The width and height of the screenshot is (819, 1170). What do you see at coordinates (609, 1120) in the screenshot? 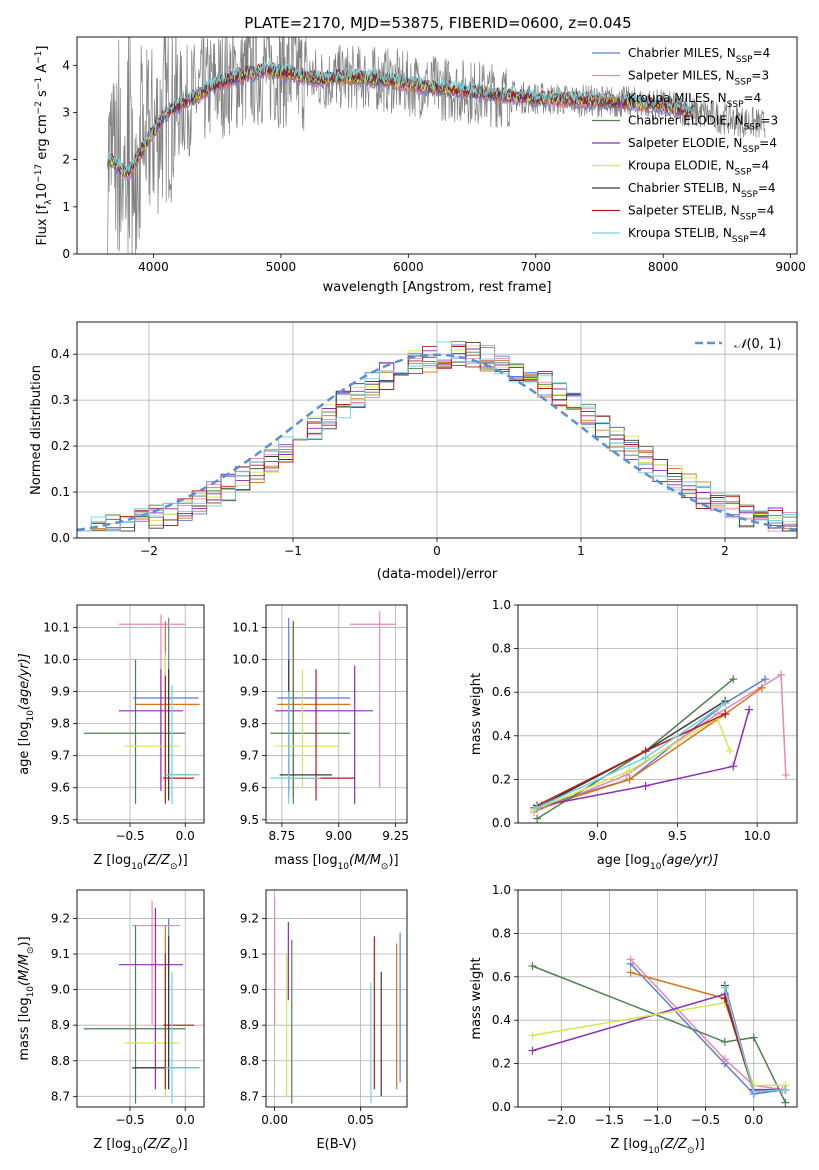
I see `x-tick-label: −1.5` at bounding box center [609, 1120].